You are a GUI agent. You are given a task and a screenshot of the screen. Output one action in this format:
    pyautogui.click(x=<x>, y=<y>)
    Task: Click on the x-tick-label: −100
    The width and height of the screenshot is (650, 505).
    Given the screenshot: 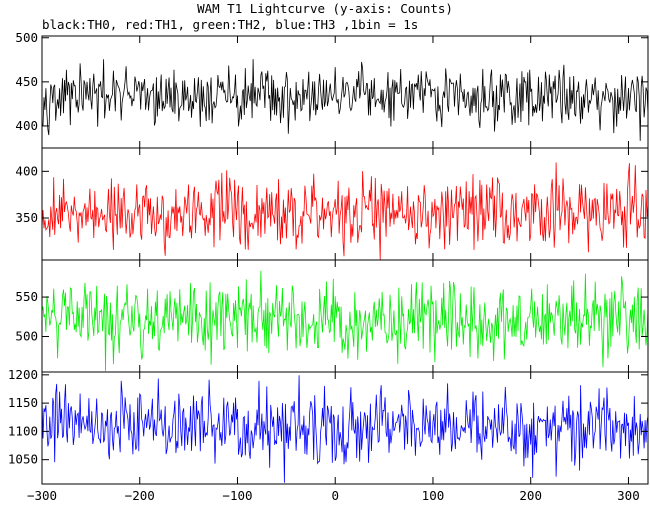 What is the action you would take?
    pyautogui.click(x=237, y=495)
    